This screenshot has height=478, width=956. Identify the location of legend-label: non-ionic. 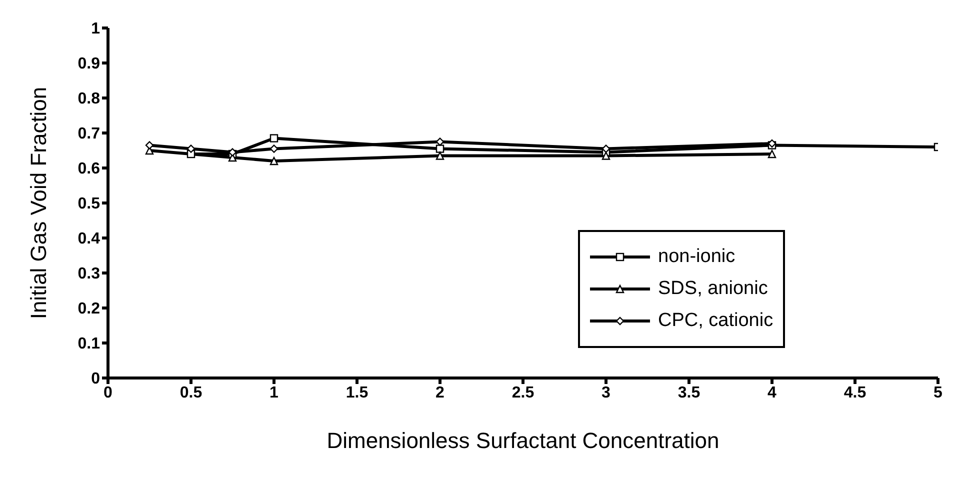
(697, 257).